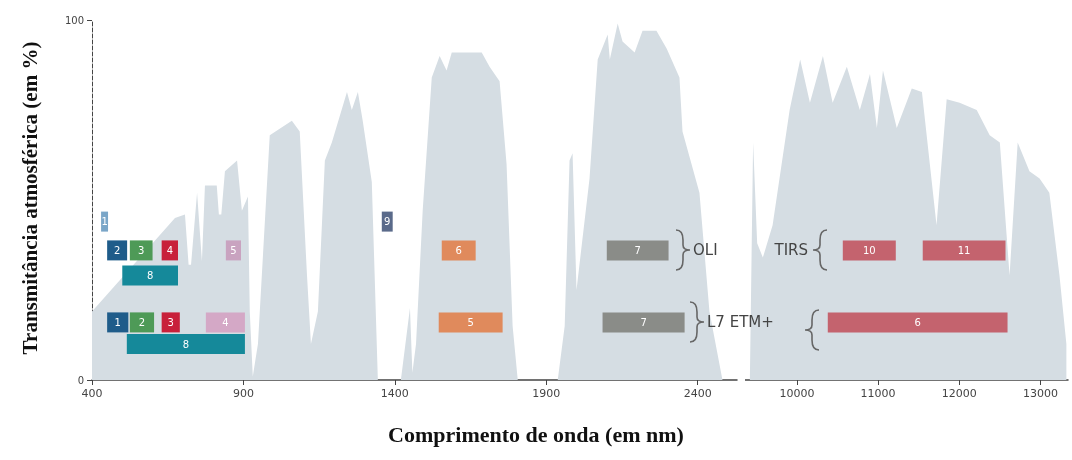 Image resolution: width=1072 pixels, height=460 pixels. What do you see at coordinates (959, 393) in the screenshot?
I see `x-tick-label: 12000` at bounding box center [959, 393].